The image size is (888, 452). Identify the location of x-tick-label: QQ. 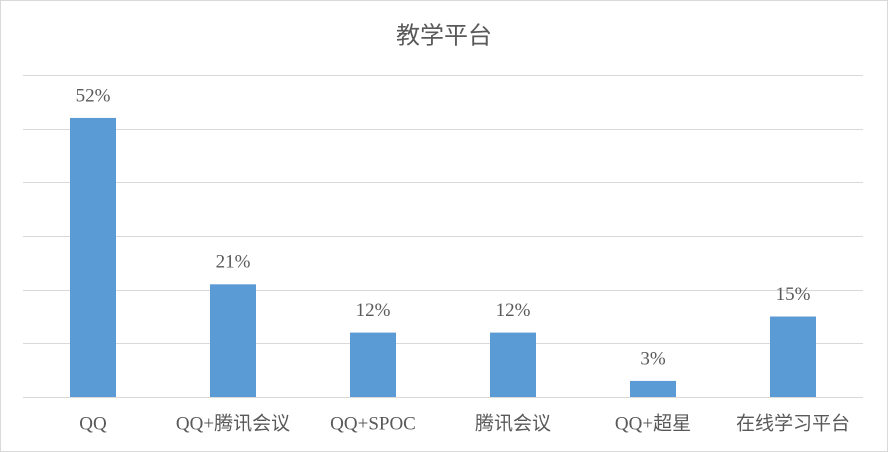
(93, 423).